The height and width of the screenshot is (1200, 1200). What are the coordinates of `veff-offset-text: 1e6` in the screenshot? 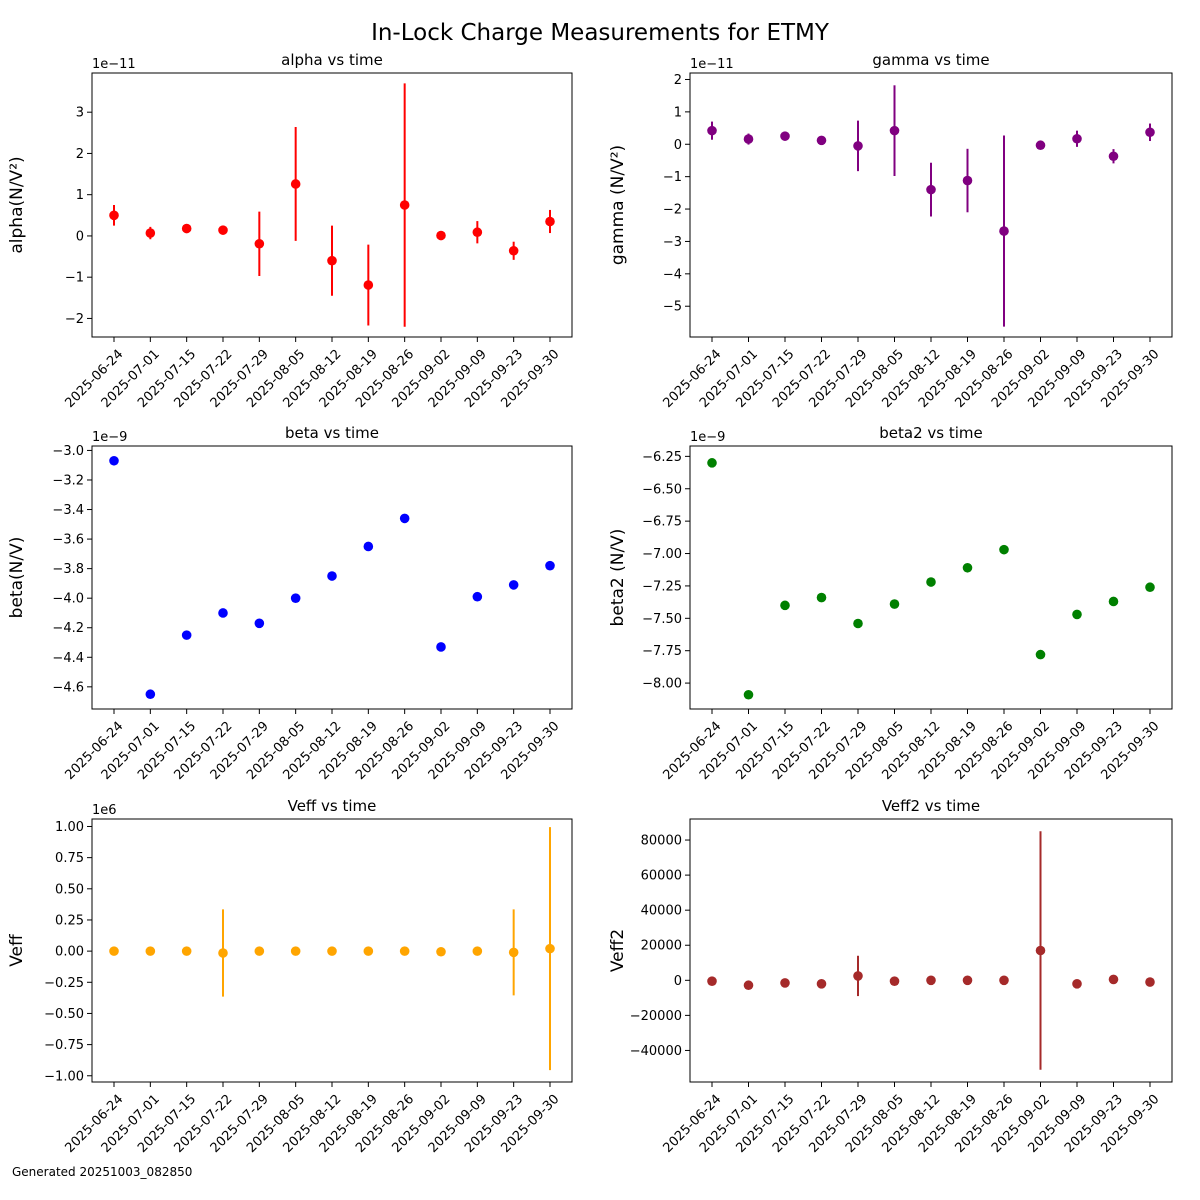 It's located at (104, 810).